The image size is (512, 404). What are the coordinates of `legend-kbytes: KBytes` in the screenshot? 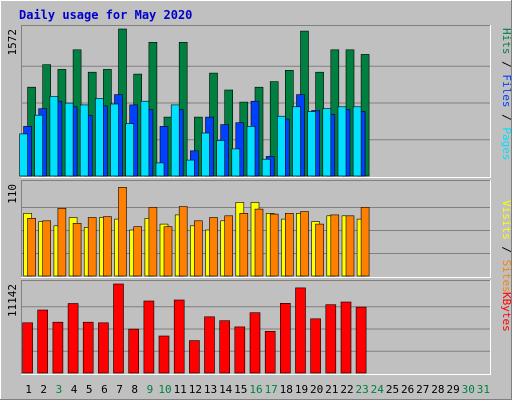 It's located at (506, 312).